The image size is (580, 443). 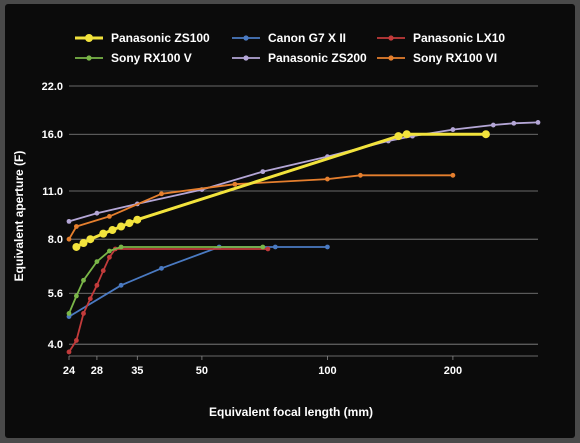 I want to click on legend-label: Panasonic LX10, so click(x=459, y=38).